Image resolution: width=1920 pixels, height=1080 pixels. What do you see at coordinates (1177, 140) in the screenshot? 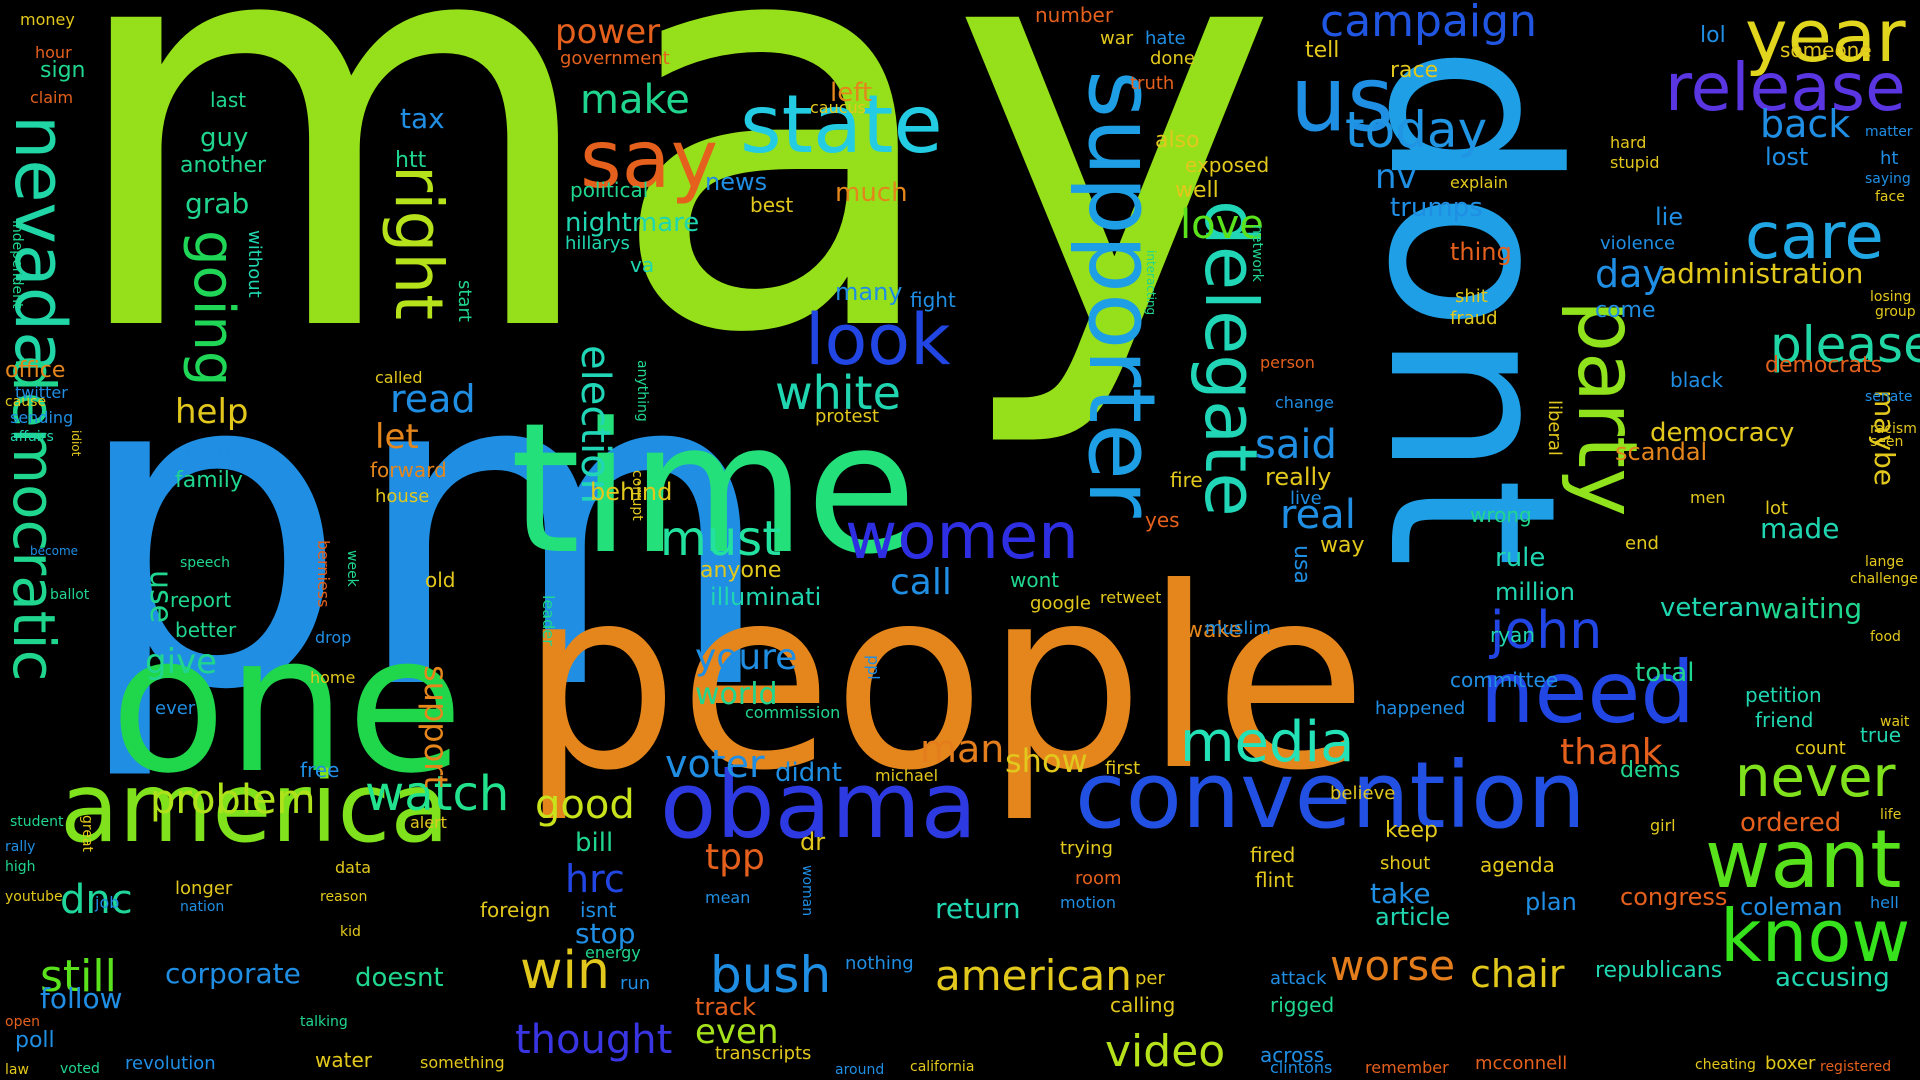
I see `word-also: also` at bounding box center [1177, 140].